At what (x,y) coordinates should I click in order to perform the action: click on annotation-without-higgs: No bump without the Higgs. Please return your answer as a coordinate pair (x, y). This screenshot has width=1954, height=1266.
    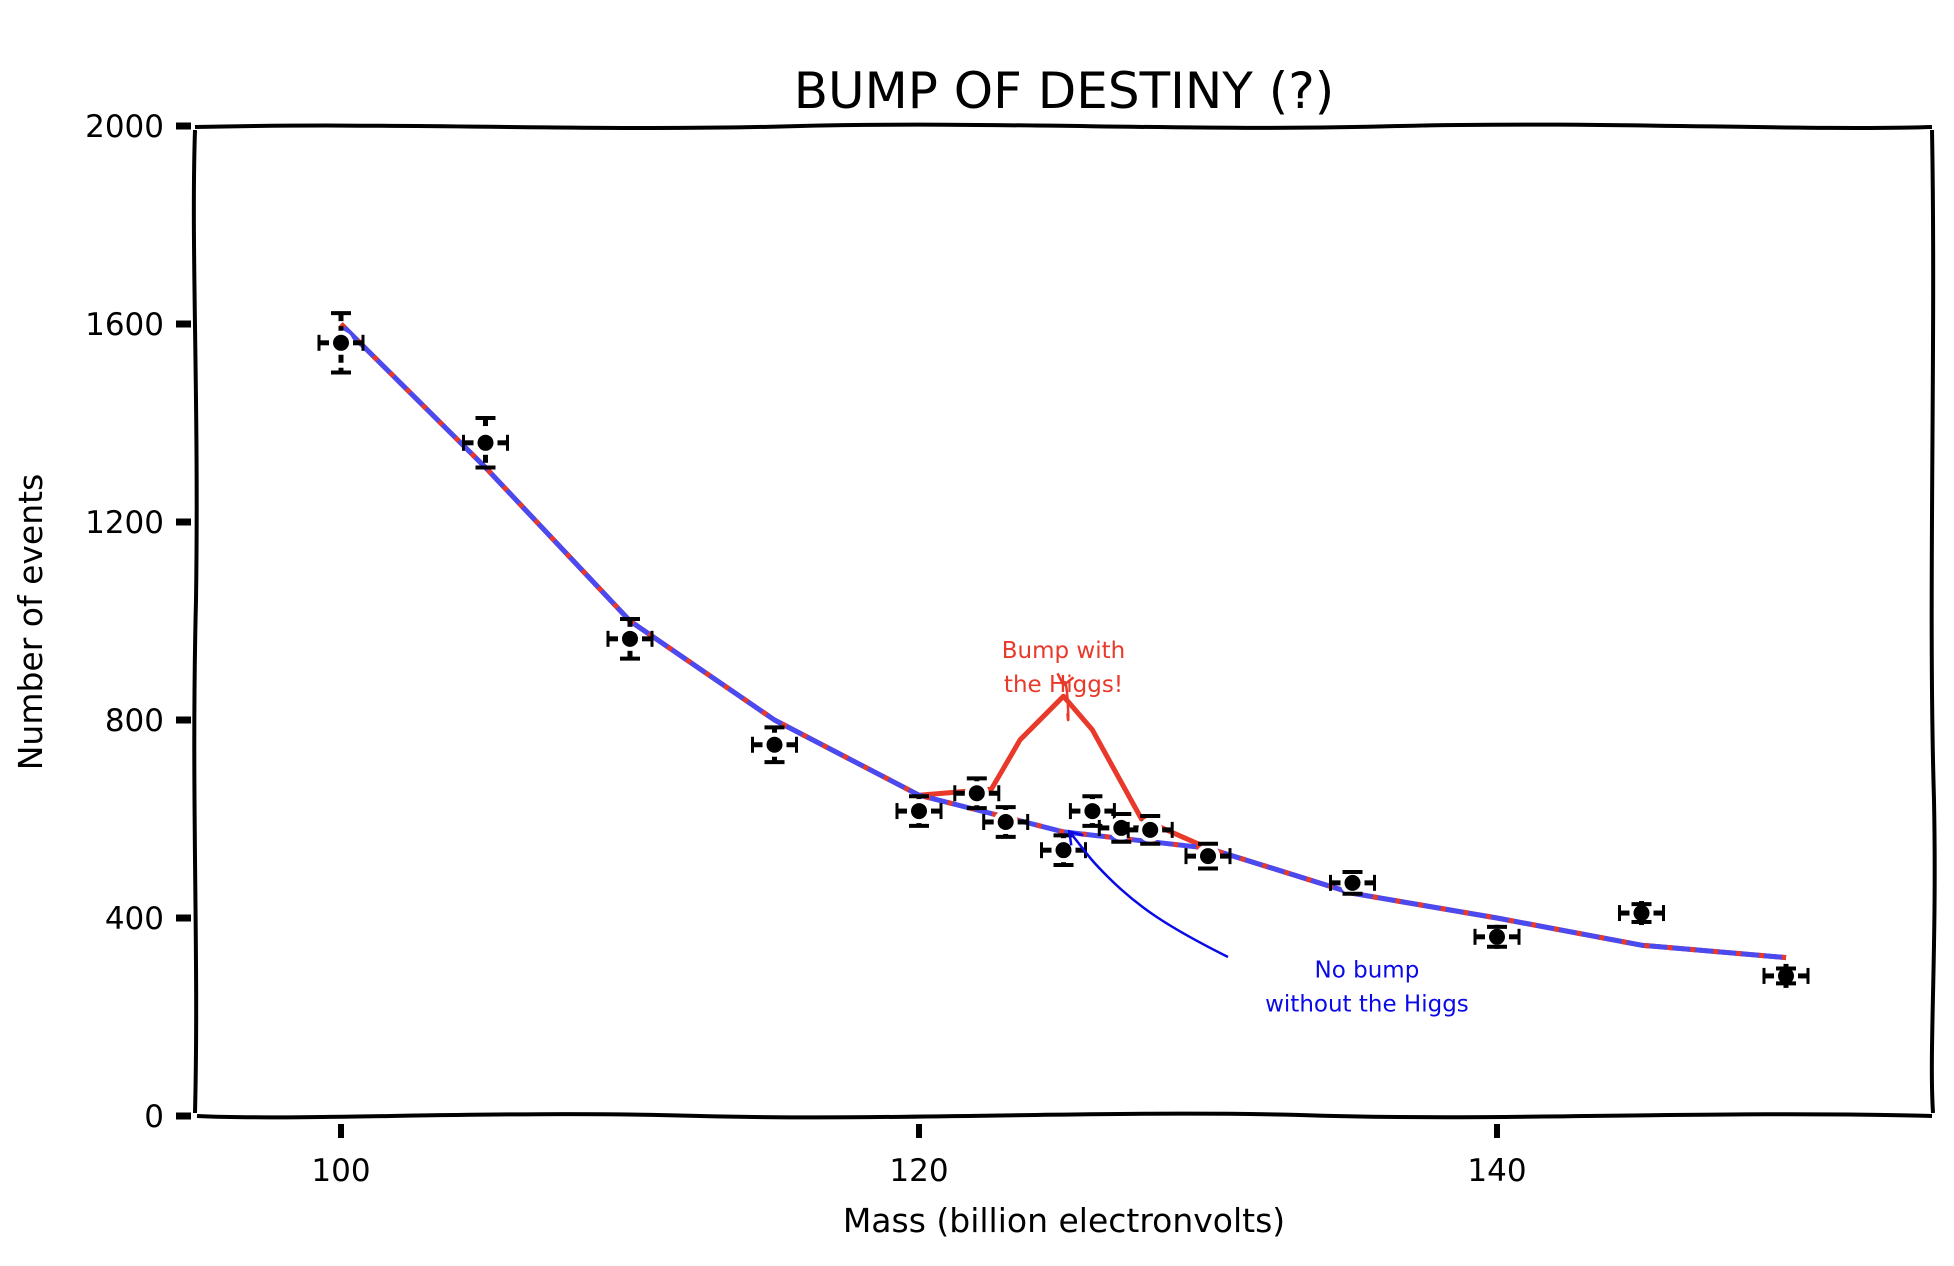
    Looking at the image, I should click on (1268, 923).